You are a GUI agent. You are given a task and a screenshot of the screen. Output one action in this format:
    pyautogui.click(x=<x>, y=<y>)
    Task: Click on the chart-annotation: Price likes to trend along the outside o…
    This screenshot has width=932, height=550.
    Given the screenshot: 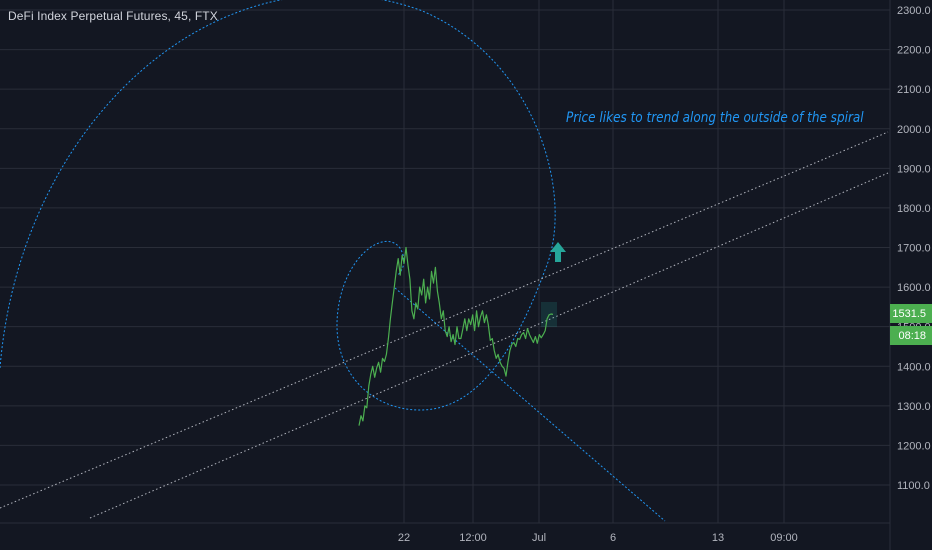 What is the action you would take?
    pyautogui.click(x=715, y=118)
    